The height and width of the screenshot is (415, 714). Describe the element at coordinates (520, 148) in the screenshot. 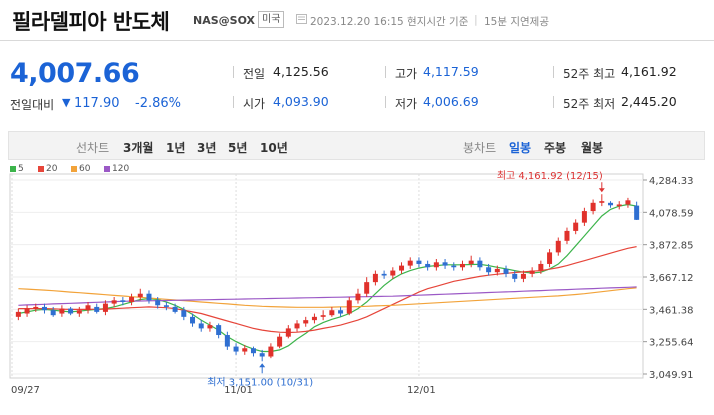

I see `tab-daily: 일봉` at that location.